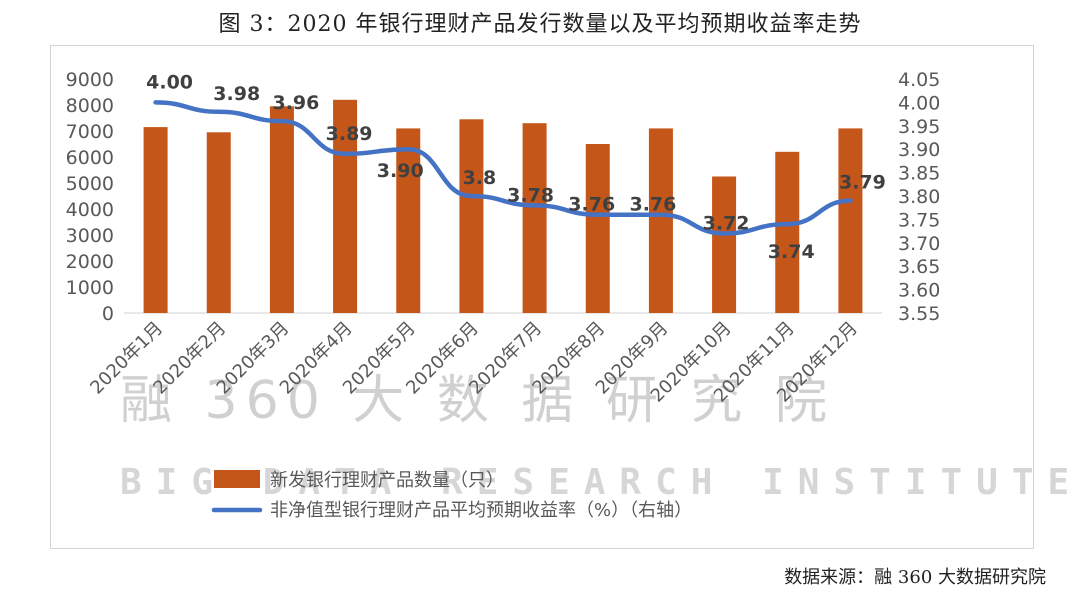  What do you see at coordinates (919, 267) in the screenshot?
I see `y-right-tick-label: 3.65` at bounding box center [919, 267].